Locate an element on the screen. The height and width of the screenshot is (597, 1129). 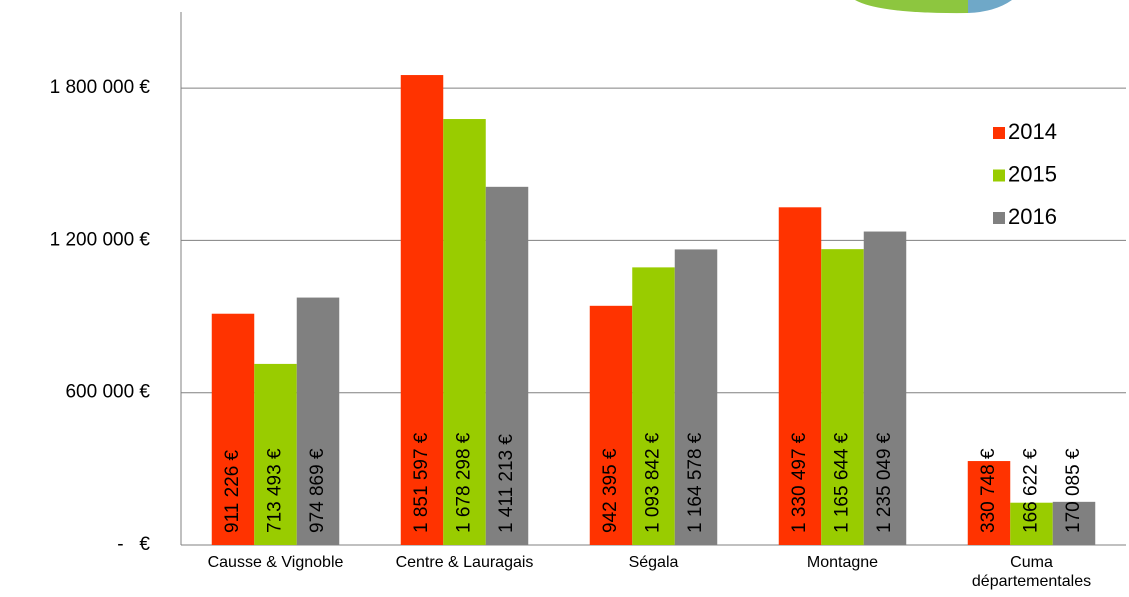
x-tick-label: Montagne is located at coordinates (842, 562).